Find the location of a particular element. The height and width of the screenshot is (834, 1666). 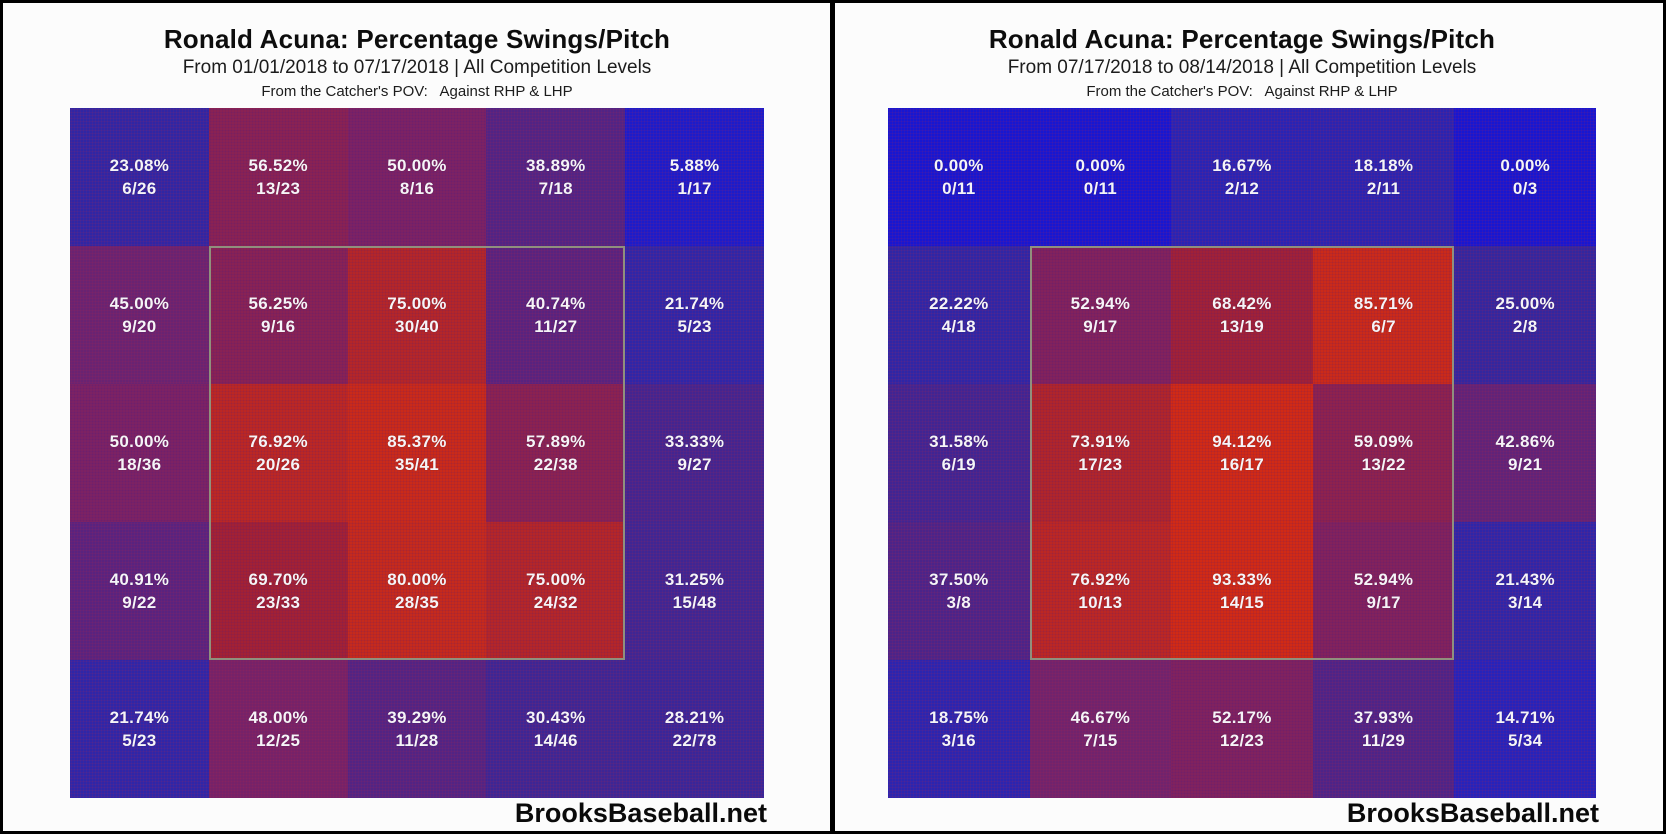

chart-title: Ronald Acuna: Percentage Swings/Pitch is located at coordinates (1242, 39).